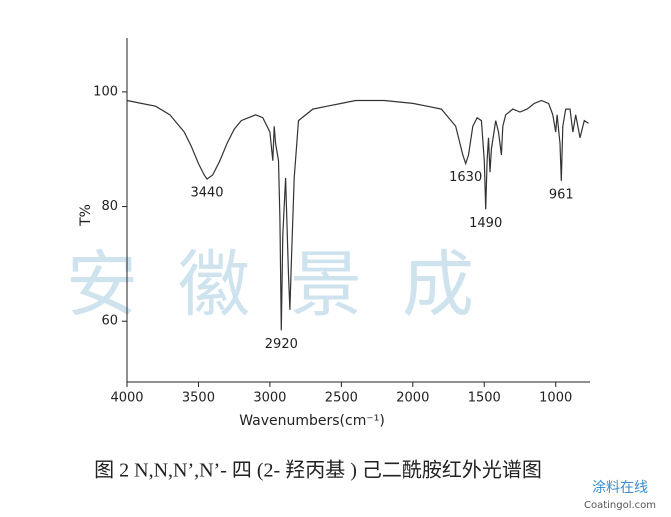 The width and height of the screenshot is (671, 517). I want to click on peak-label: 1490, so click(485, 223).